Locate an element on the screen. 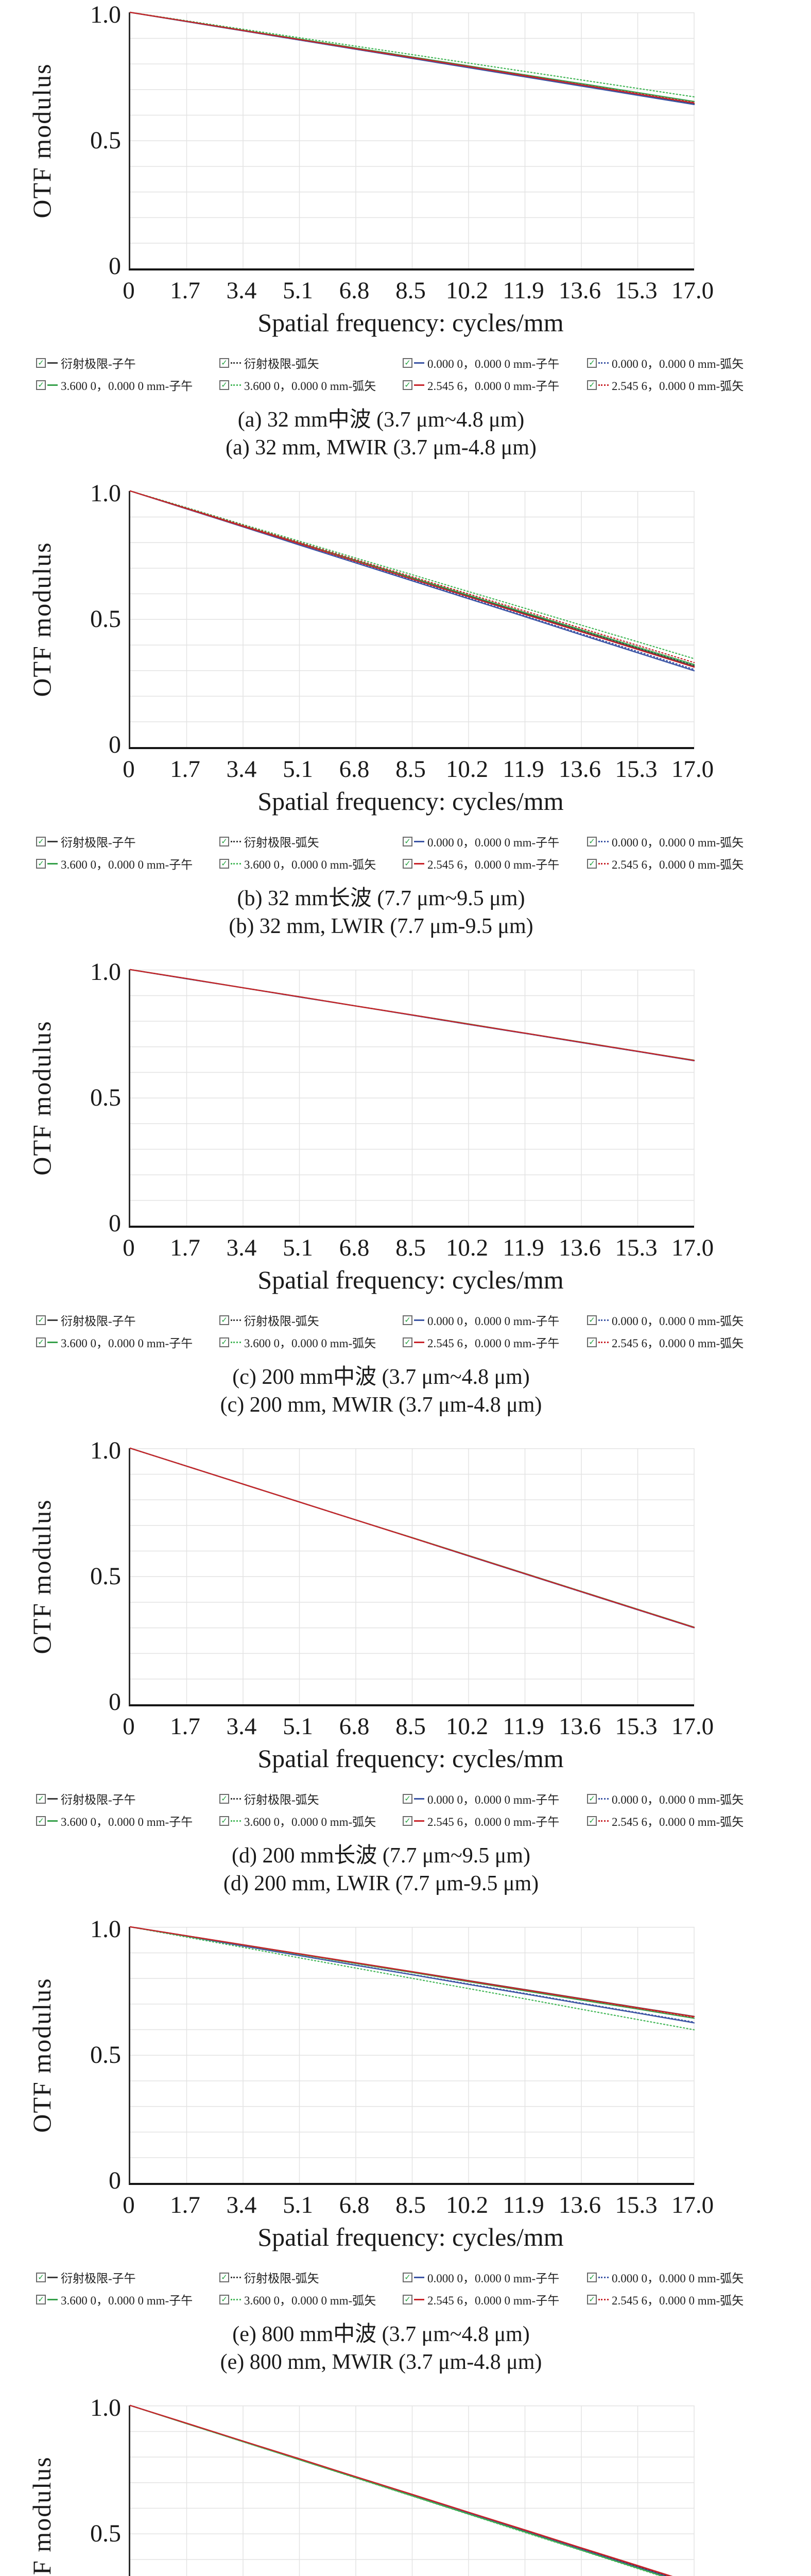  y-tick-0.5: 0.5 is located at coordinates (105, 1097).